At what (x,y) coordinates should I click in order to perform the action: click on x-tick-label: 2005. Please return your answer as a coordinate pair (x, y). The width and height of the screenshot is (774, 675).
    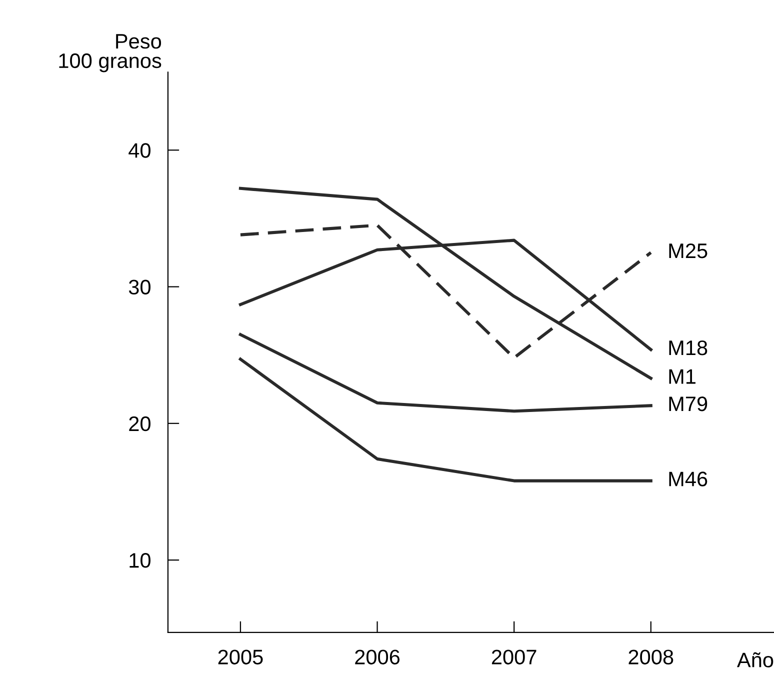
    Looking at the image, I should click on (240, 657).